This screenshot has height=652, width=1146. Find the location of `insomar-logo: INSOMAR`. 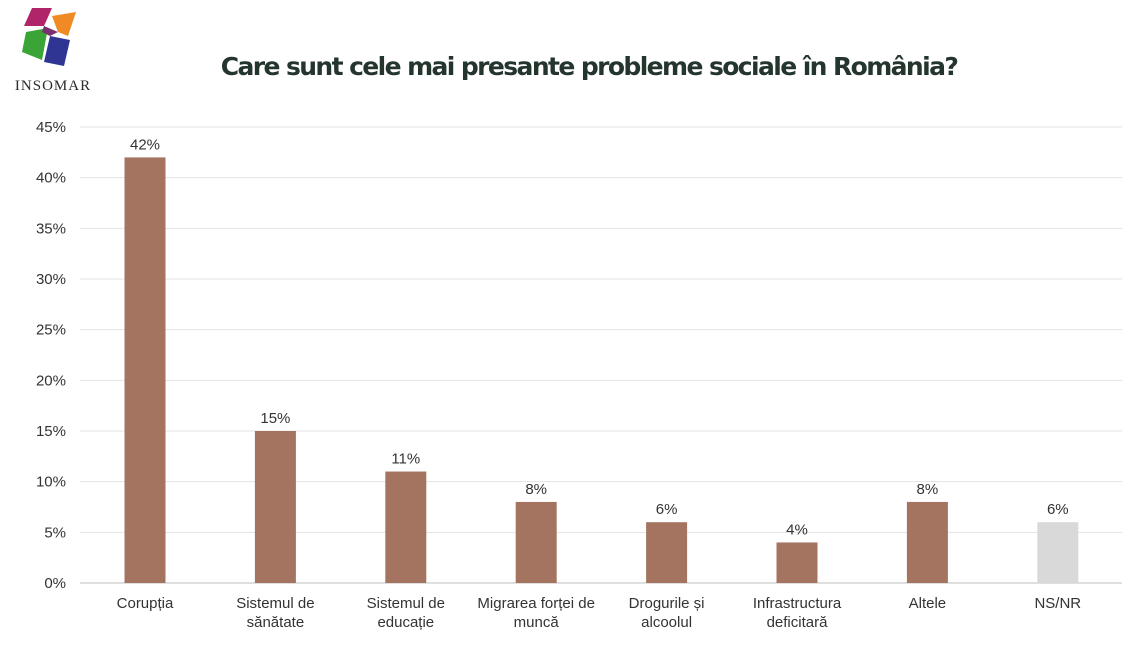

insomar-logo: INSOMAR is located at coordinates (53, 50).